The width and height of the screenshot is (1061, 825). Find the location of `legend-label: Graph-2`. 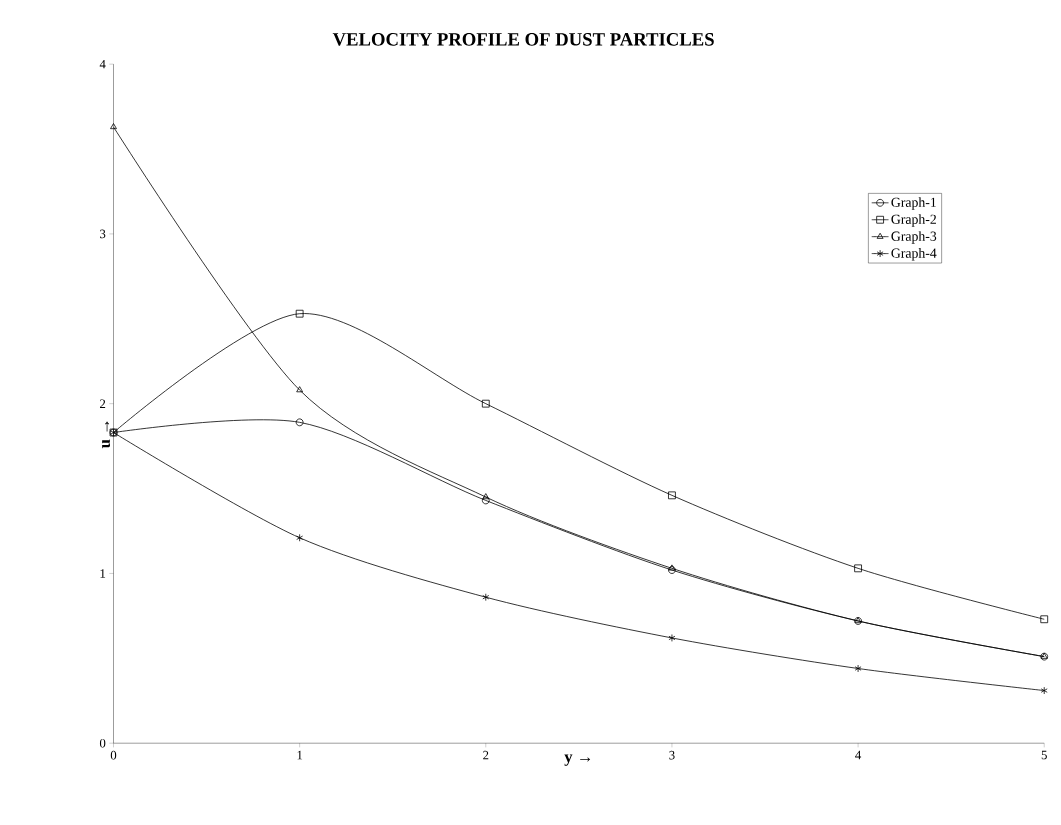

legend-label: Graph-2 is located at coordinates (913, 220).